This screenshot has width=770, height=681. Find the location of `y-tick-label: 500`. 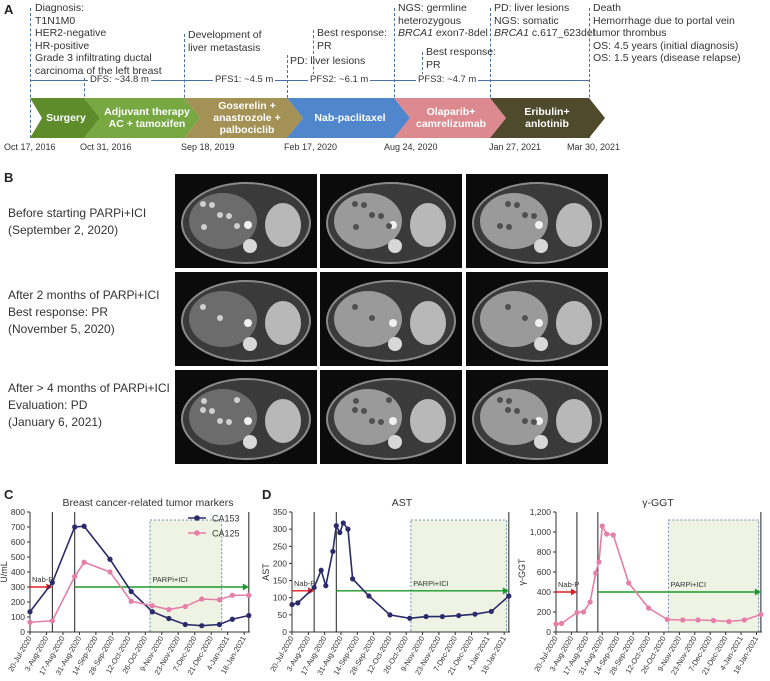

y-tick-label: 500 is located at coordinates (18, 557).